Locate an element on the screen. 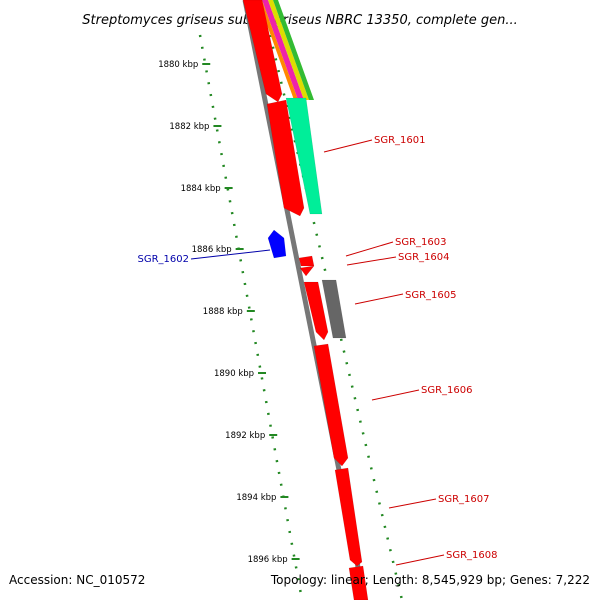 This screenshot has height=600, width=600. ruler-tick-label: 1886 kbp is located at coordinates (212, 250).